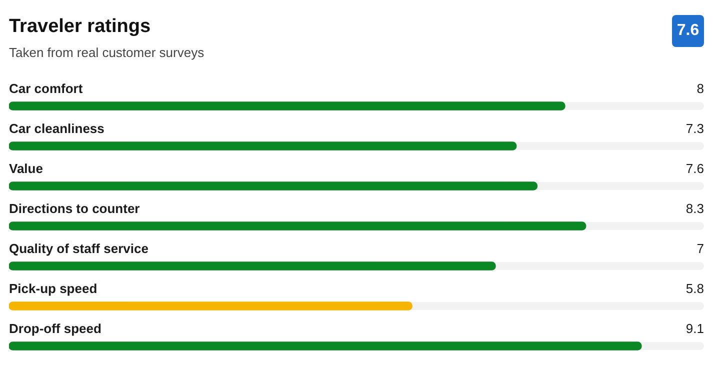 The image size is (718, 374). What do you see at coordinates (700, 88) in the screenshot?
I see `data-label: 8` at bounding box center [700, 88].